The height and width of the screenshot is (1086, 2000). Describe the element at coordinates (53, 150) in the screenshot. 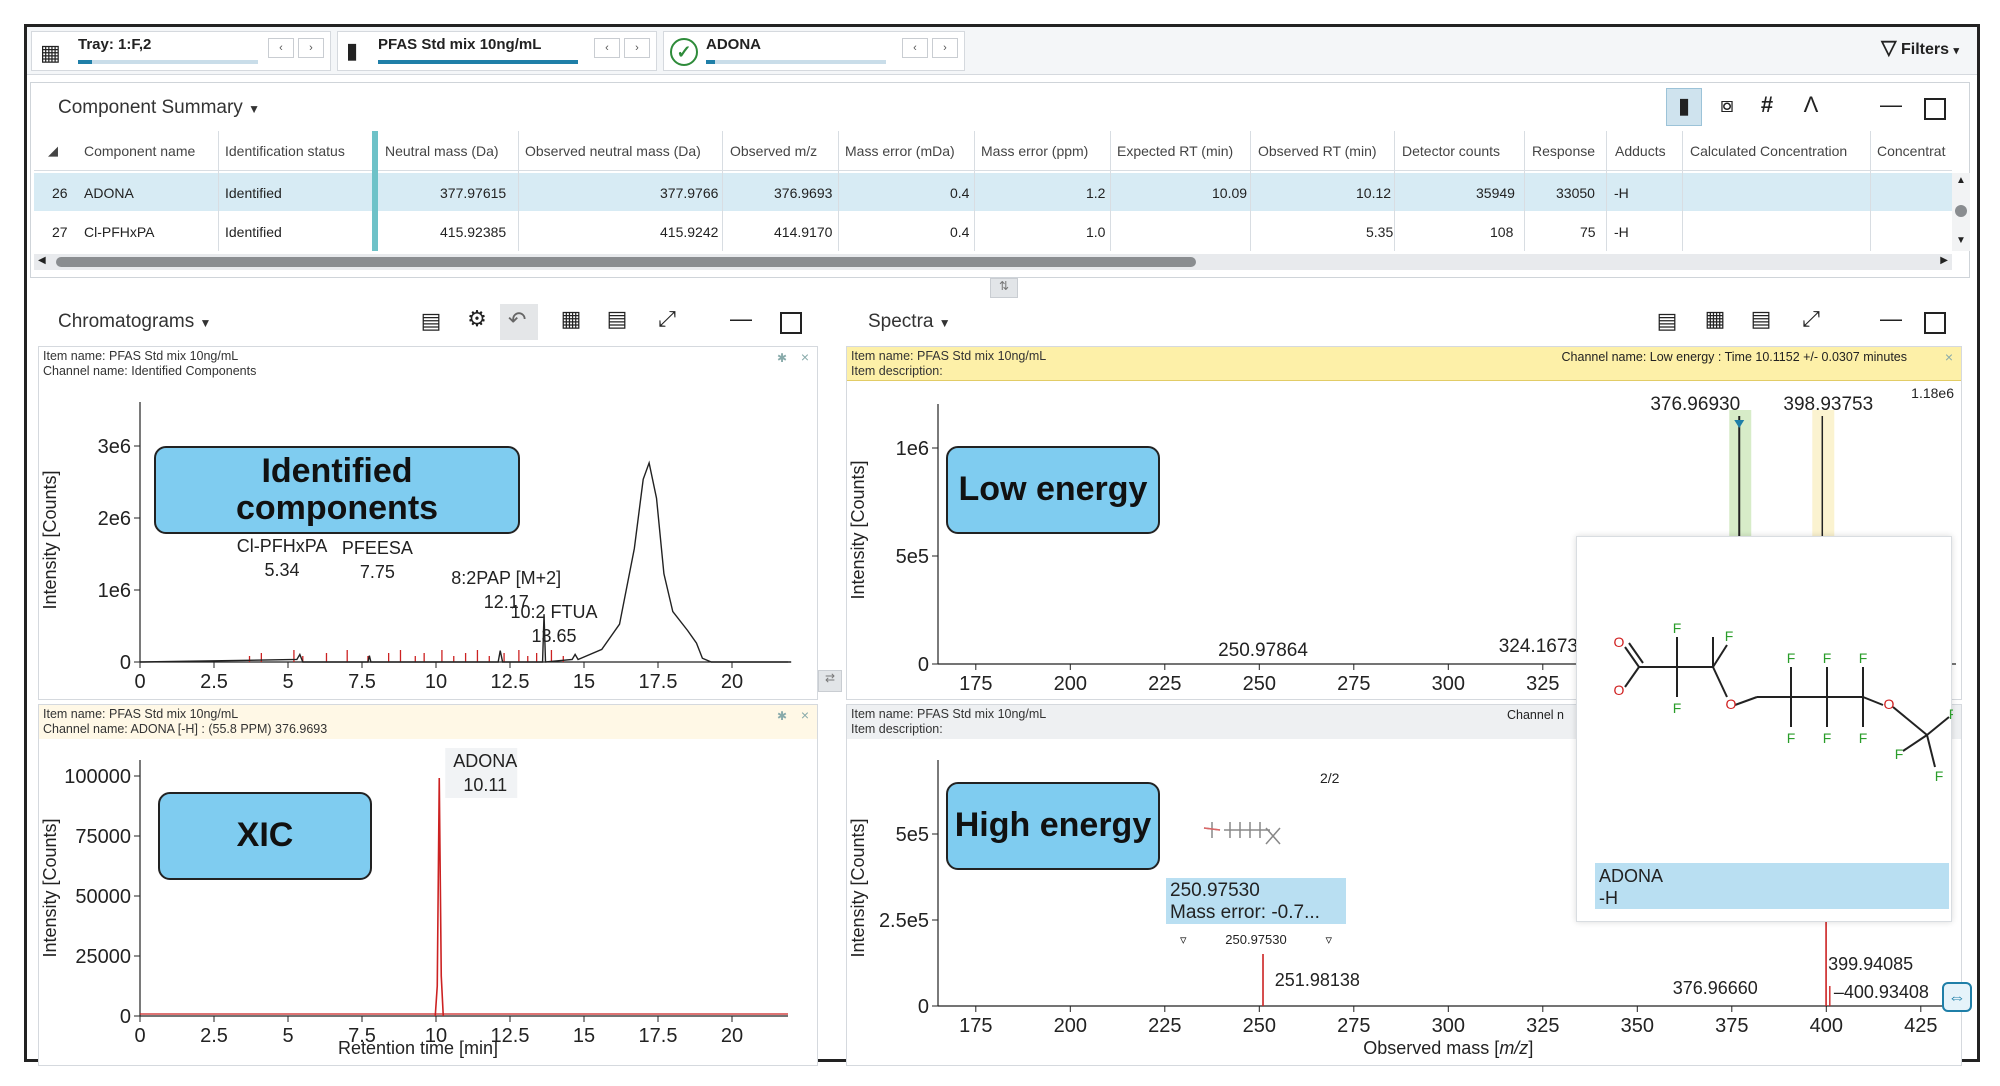

I see `sort-icon: ◢` at that location.